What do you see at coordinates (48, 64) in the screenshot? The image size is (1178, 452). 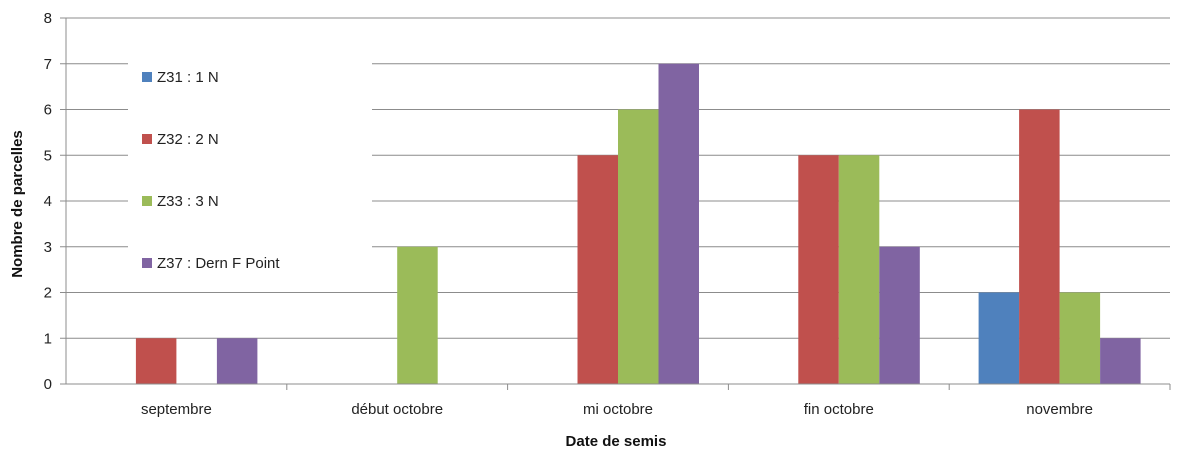 I see `y-tick-label: 7` at bounding box center [48, 64].